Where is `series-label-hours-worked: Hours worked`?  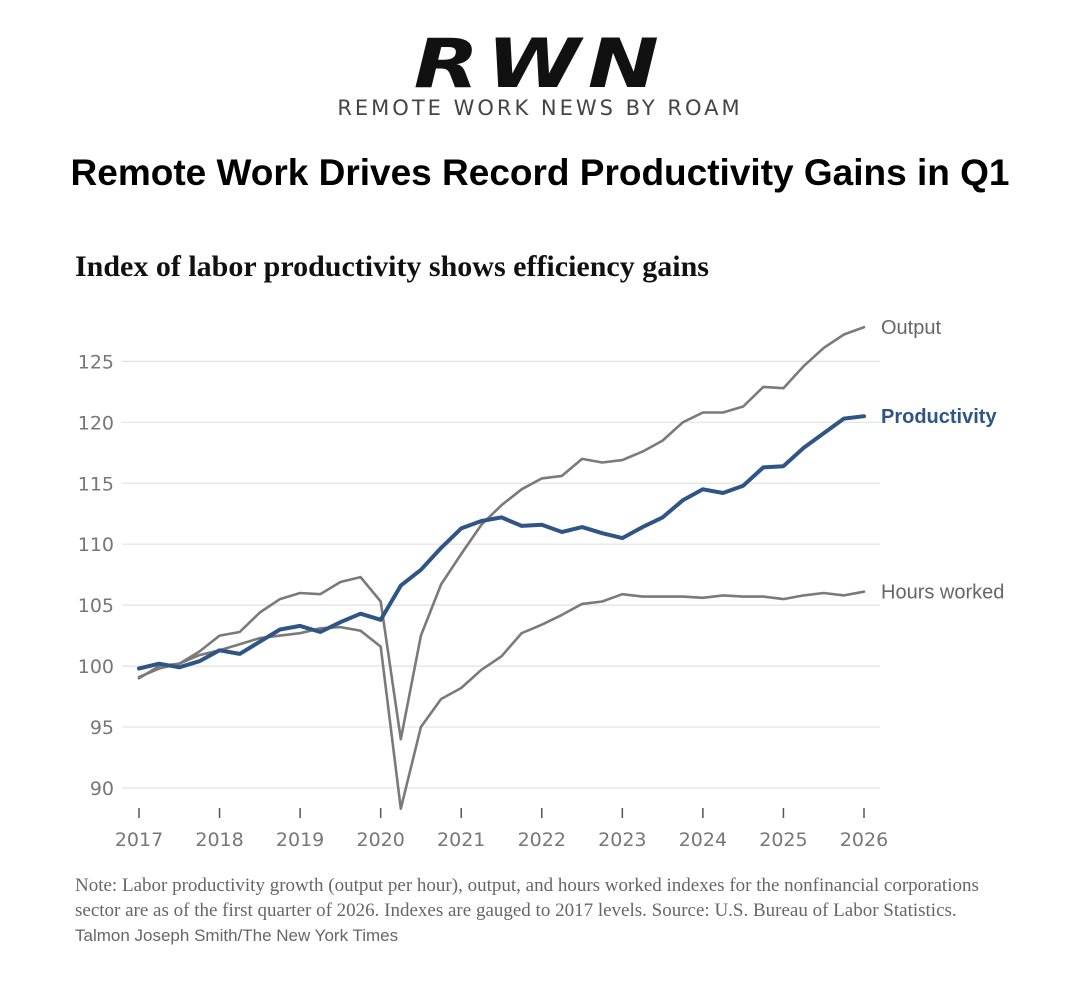 series-label-hours-worked: Hours worked is located at coordinates (942, 593).